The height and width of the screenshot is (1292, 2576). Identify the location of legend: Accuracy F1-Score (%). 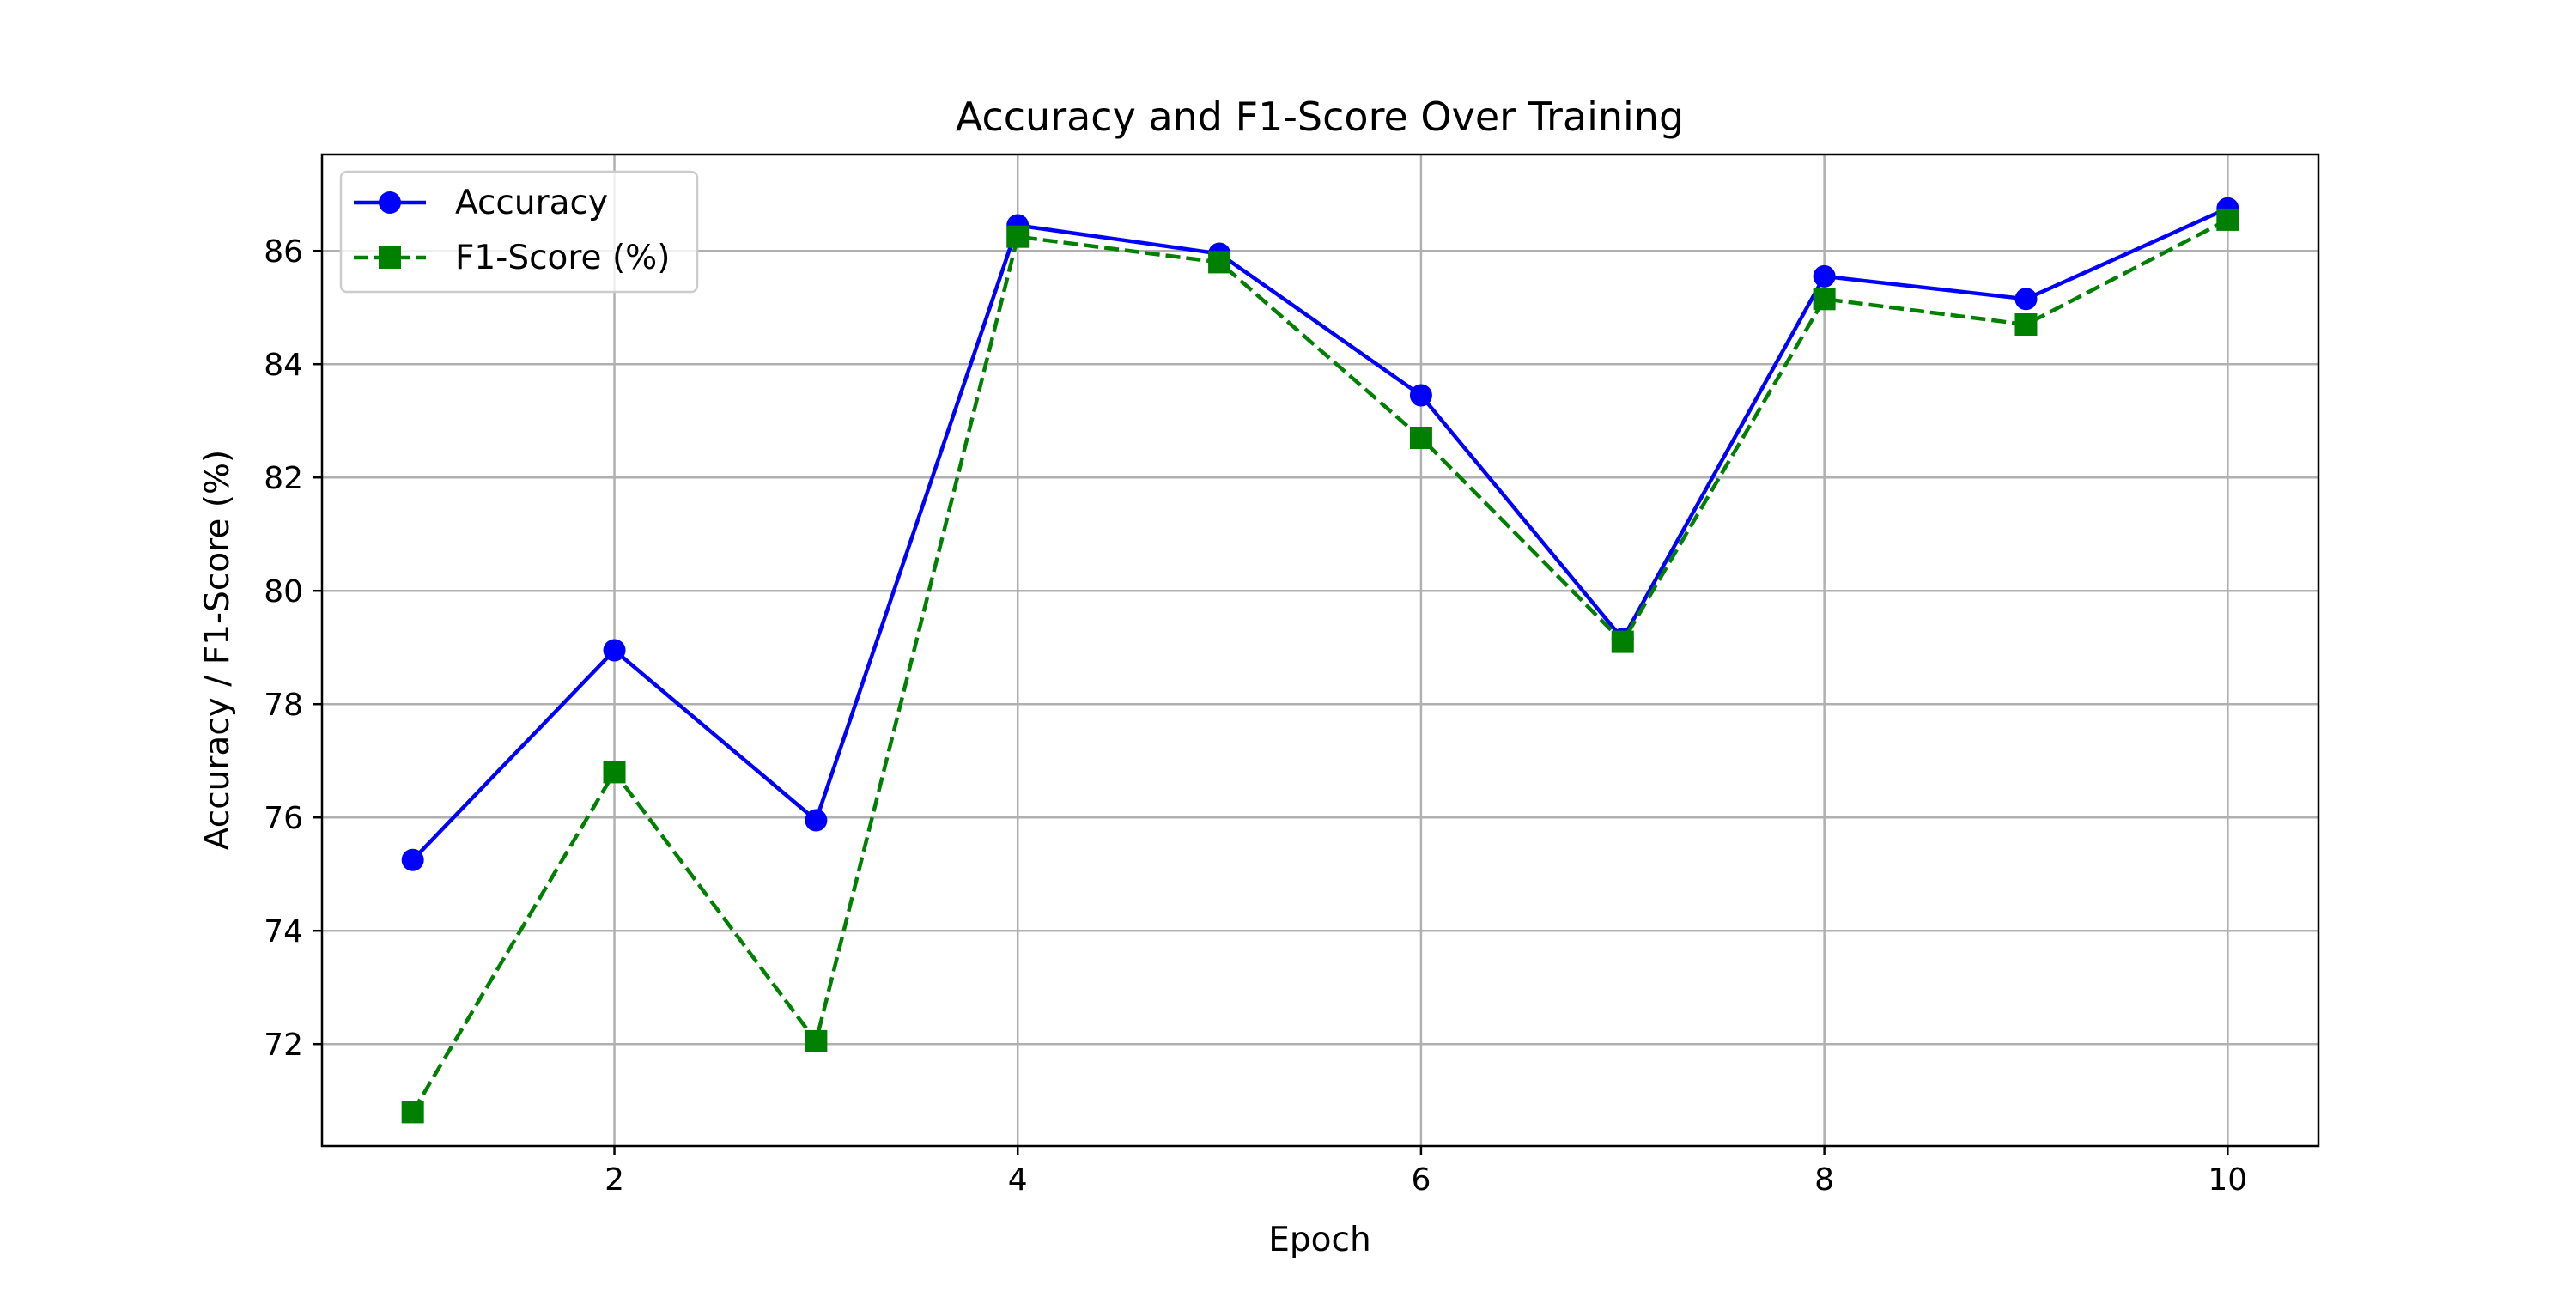
(519, 232).